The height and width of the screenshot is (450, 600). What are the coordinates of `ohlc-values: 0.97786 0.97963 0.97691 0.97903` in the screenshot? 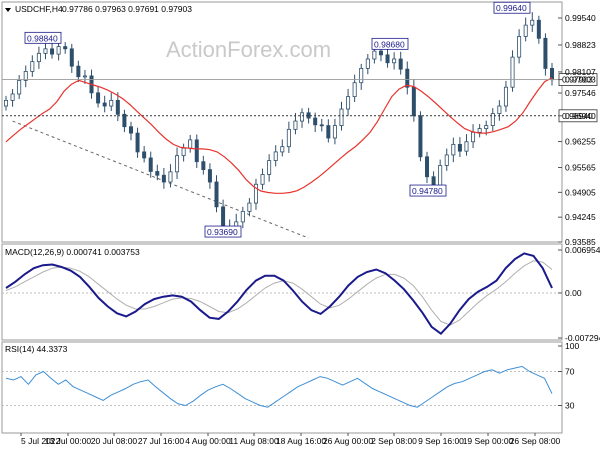 It's located at (127, 9).